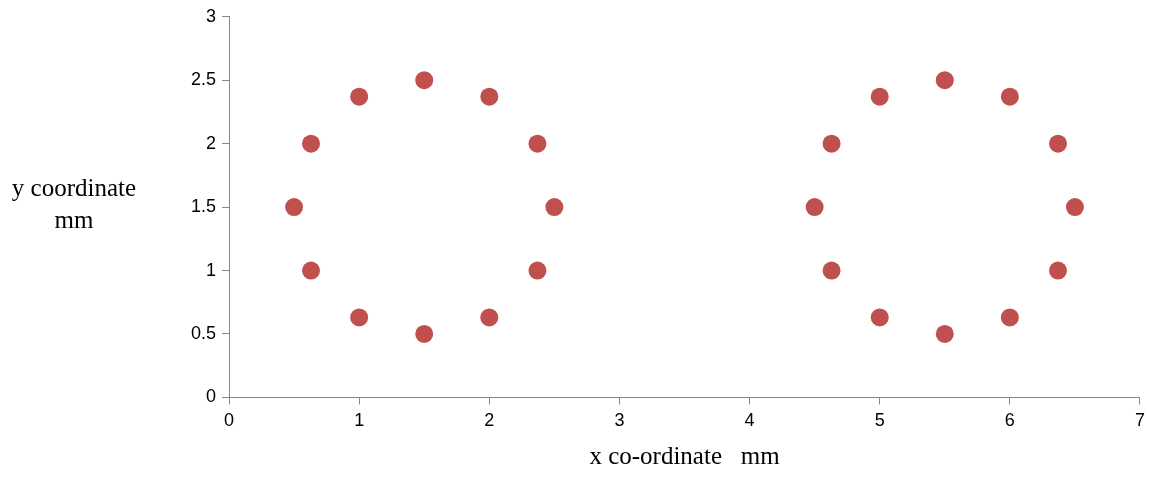  What do you see at coordinates (203, 332) in the screenshot?
I see `y-tick-label: 0.5` at bounding box center [203, 332].